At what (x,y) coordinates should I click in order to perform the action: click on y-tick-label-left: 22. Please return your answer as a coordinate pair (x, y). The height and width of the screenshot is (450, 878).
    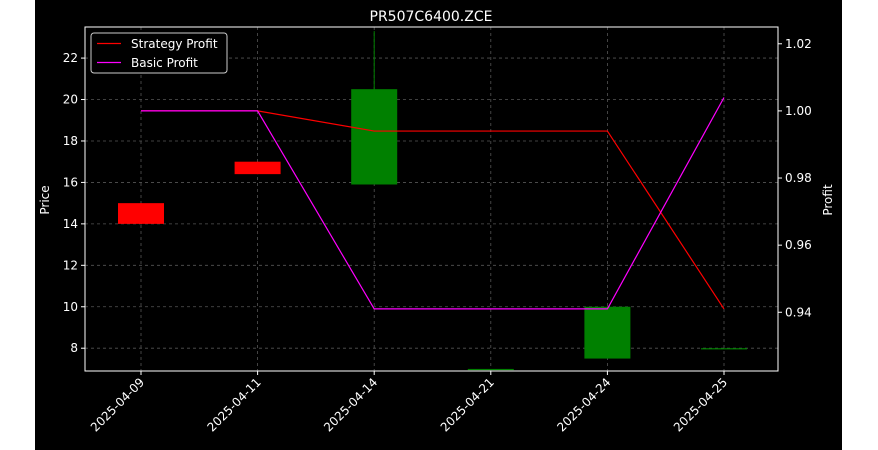
    Looking at the image, I should click on (70, 58).